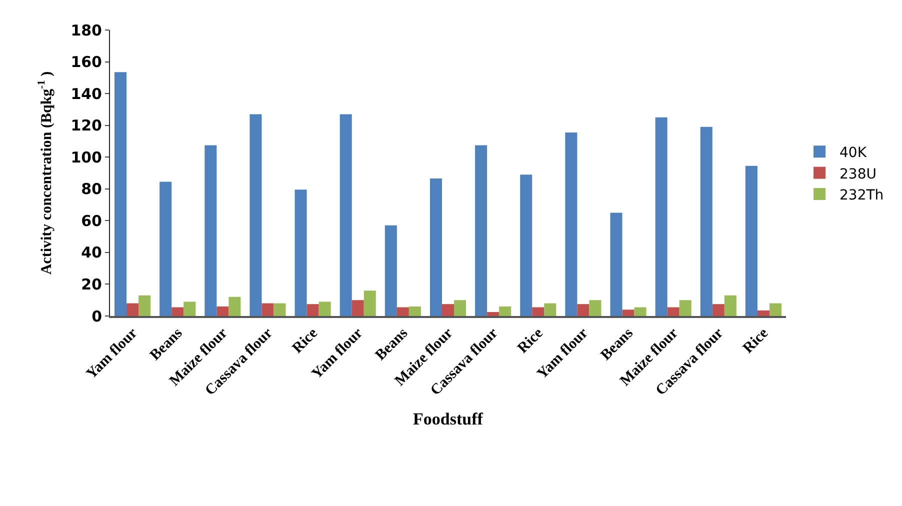 The width and height of the screenshot is (902, 506). I want to click on y-tick-label: 160, so click(86, 62).